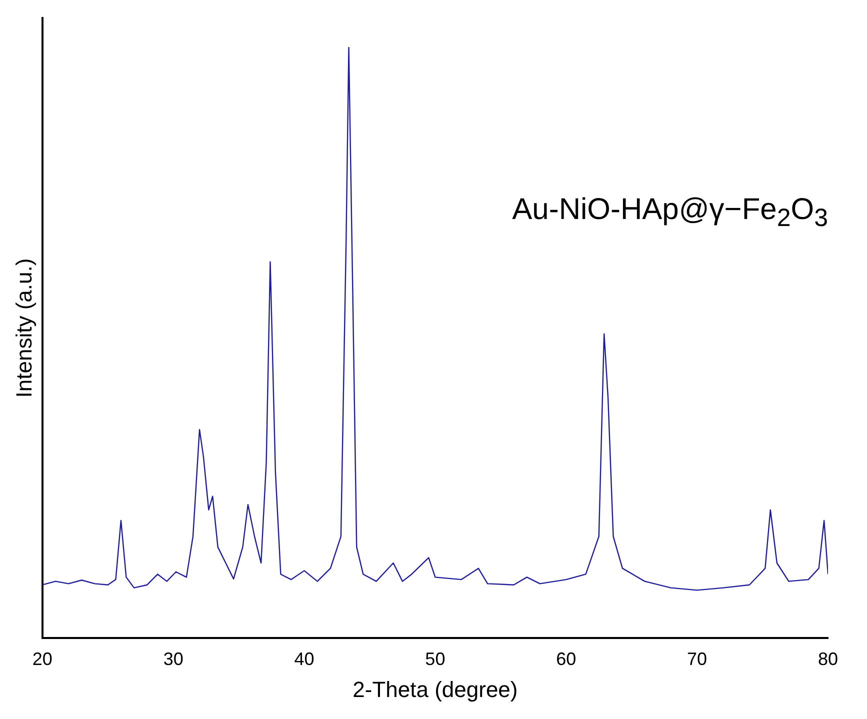 Image resolution: width=867 pixels, height=719 pixels. I want to click on x-tick-label: 30, so click(173, 658).